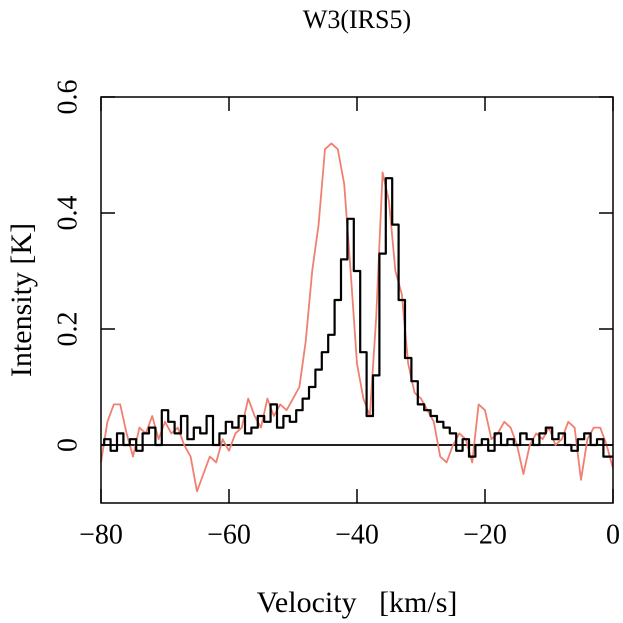 The height and width of the screenshot is (623, 623). I want to click on y-tick-label: 0.4, so click(67, 213).